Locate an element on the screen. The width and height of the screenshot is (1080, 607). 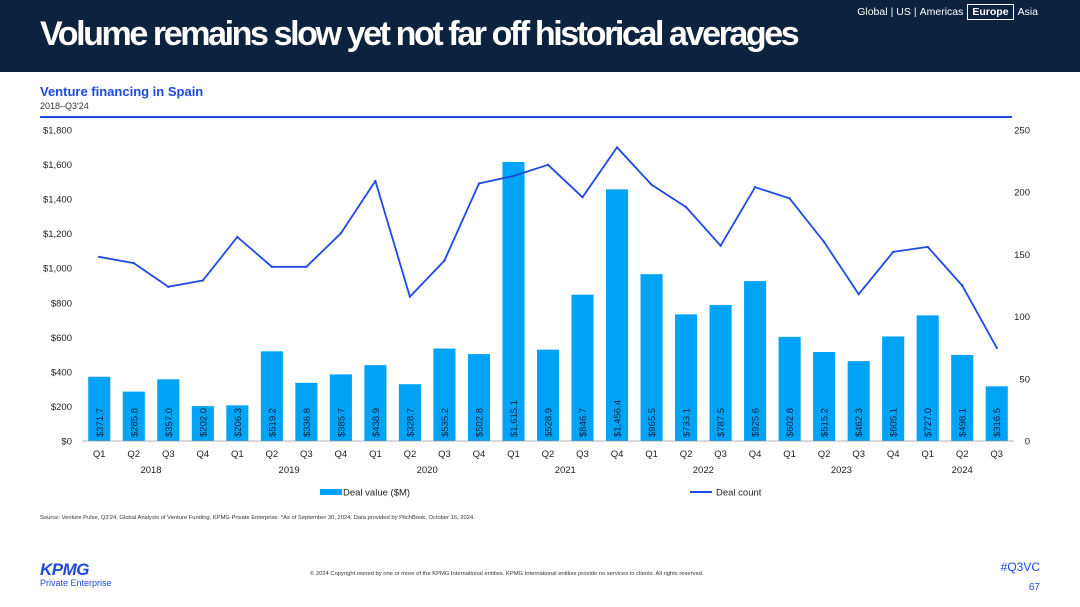
bar-data-label: $965.5 is located at coordinates (652, 422).